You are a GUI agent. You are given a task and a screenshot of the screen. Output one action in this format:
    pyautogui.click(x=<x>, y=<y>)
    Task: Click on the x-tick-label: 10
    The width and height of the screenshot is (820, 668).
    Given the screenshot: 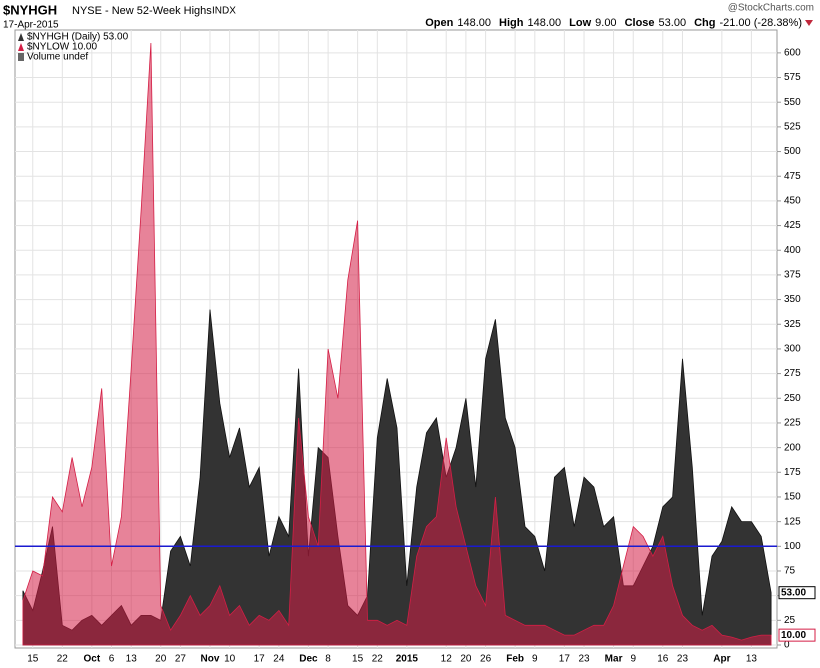 What is the action you would take?
    pyautogui.click(x=230, y=659)
    